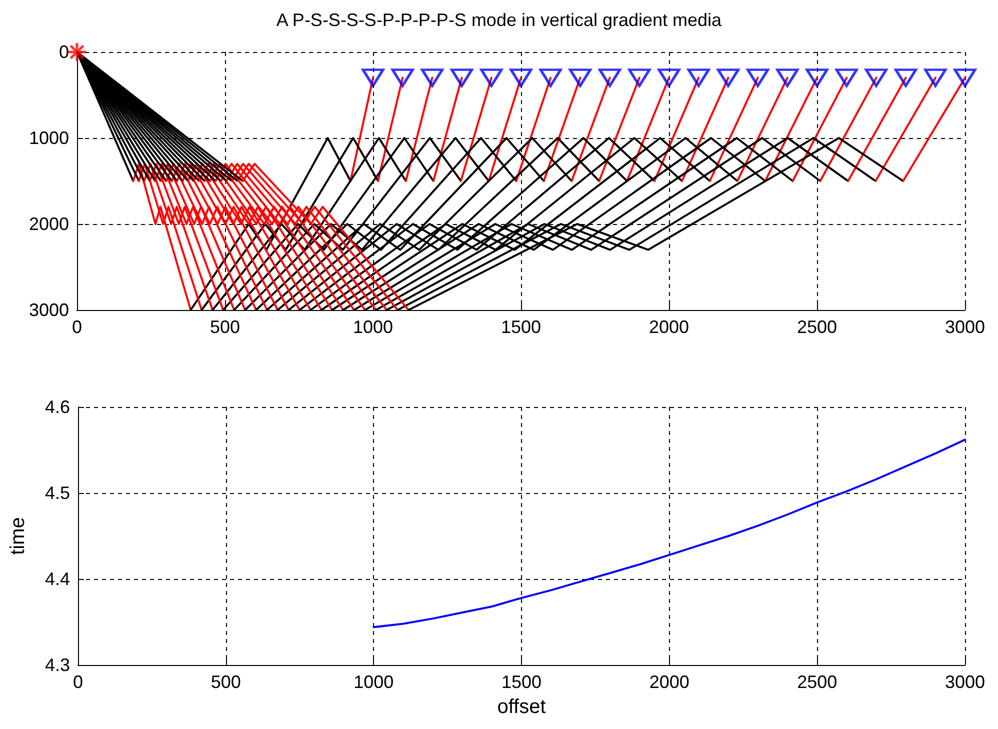  What do you see at coordinates (499, 20) in the screenshot?
I see `chart-title: A P-S-S-S-S-P-P-P-P-S mode in vertical gradient media` at bounding box center [499, 20].